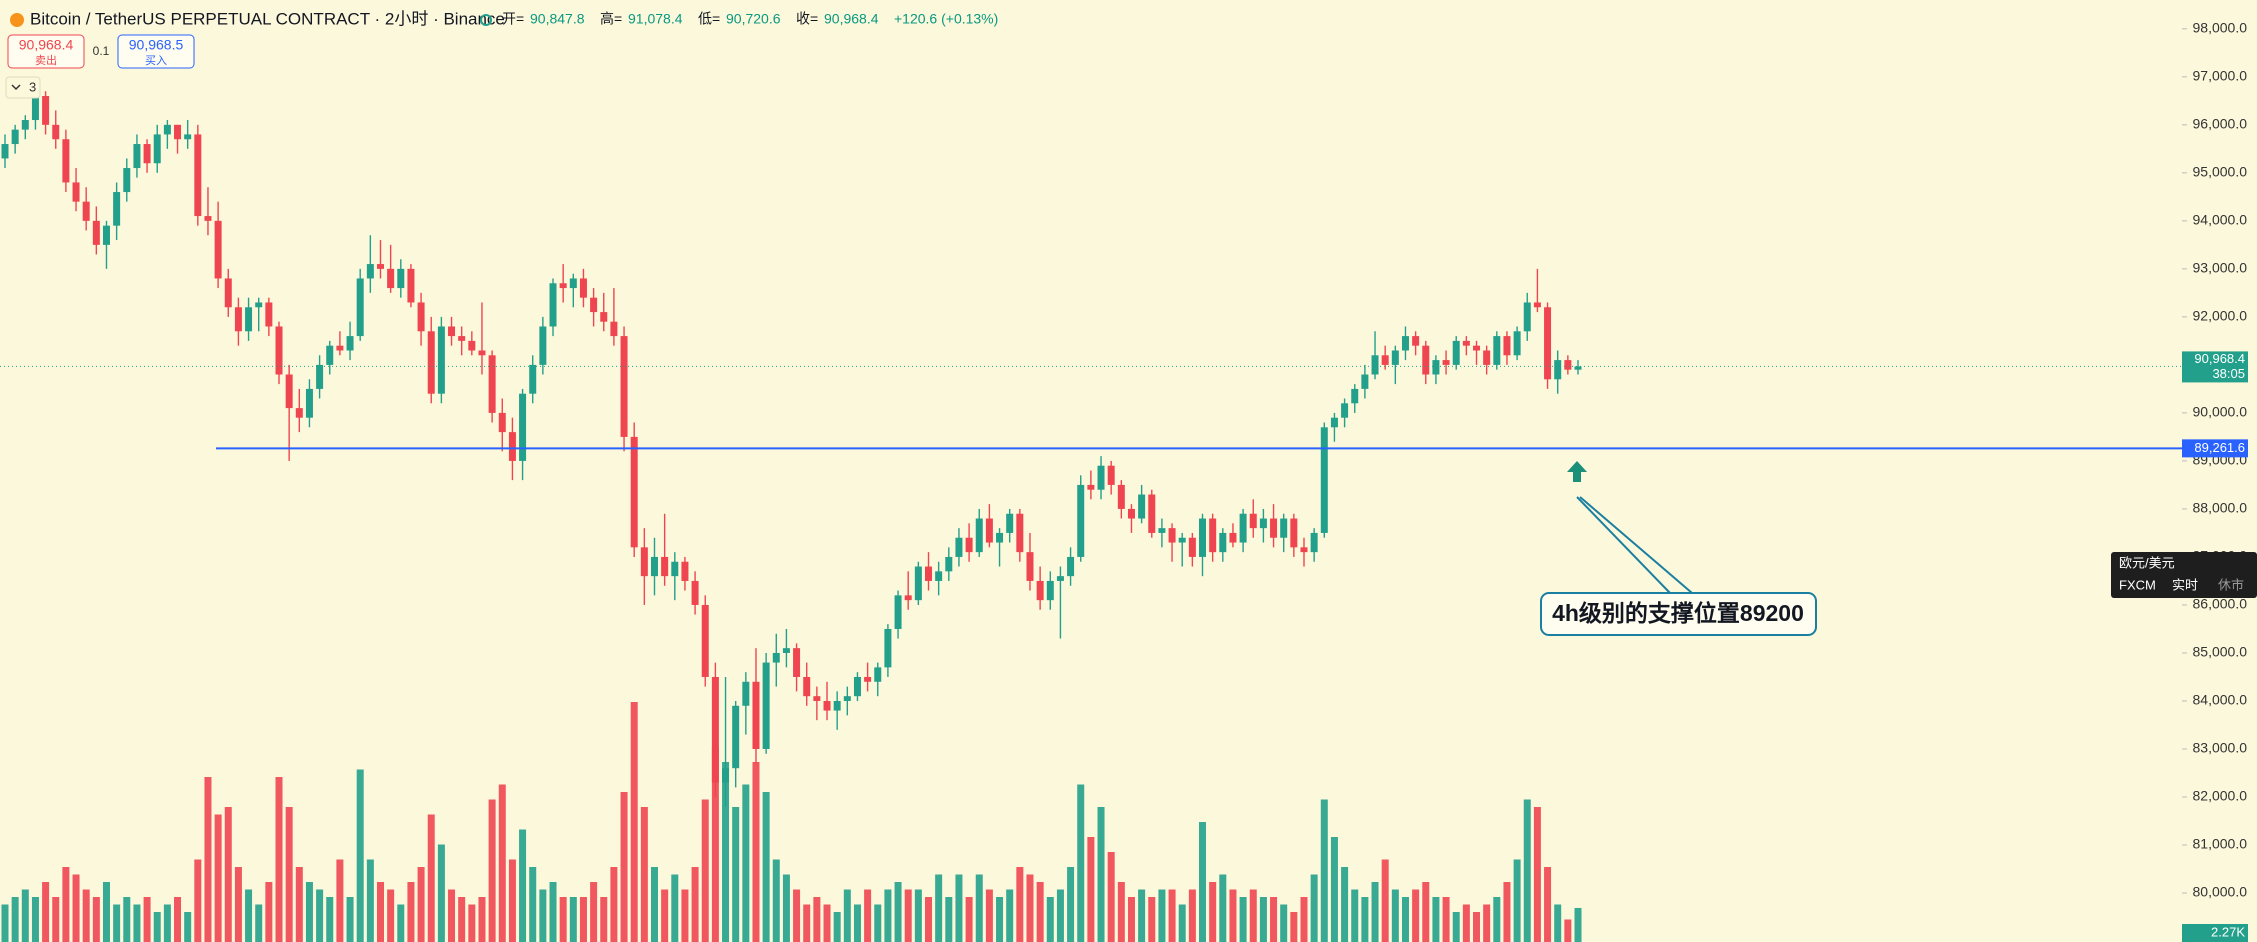 The image size is (2257, 942). What do you see at coordinates (2220, 748) in the screenshot?
I see `y-tick-label: 83,000.0` at bounding box center [2220, 748].